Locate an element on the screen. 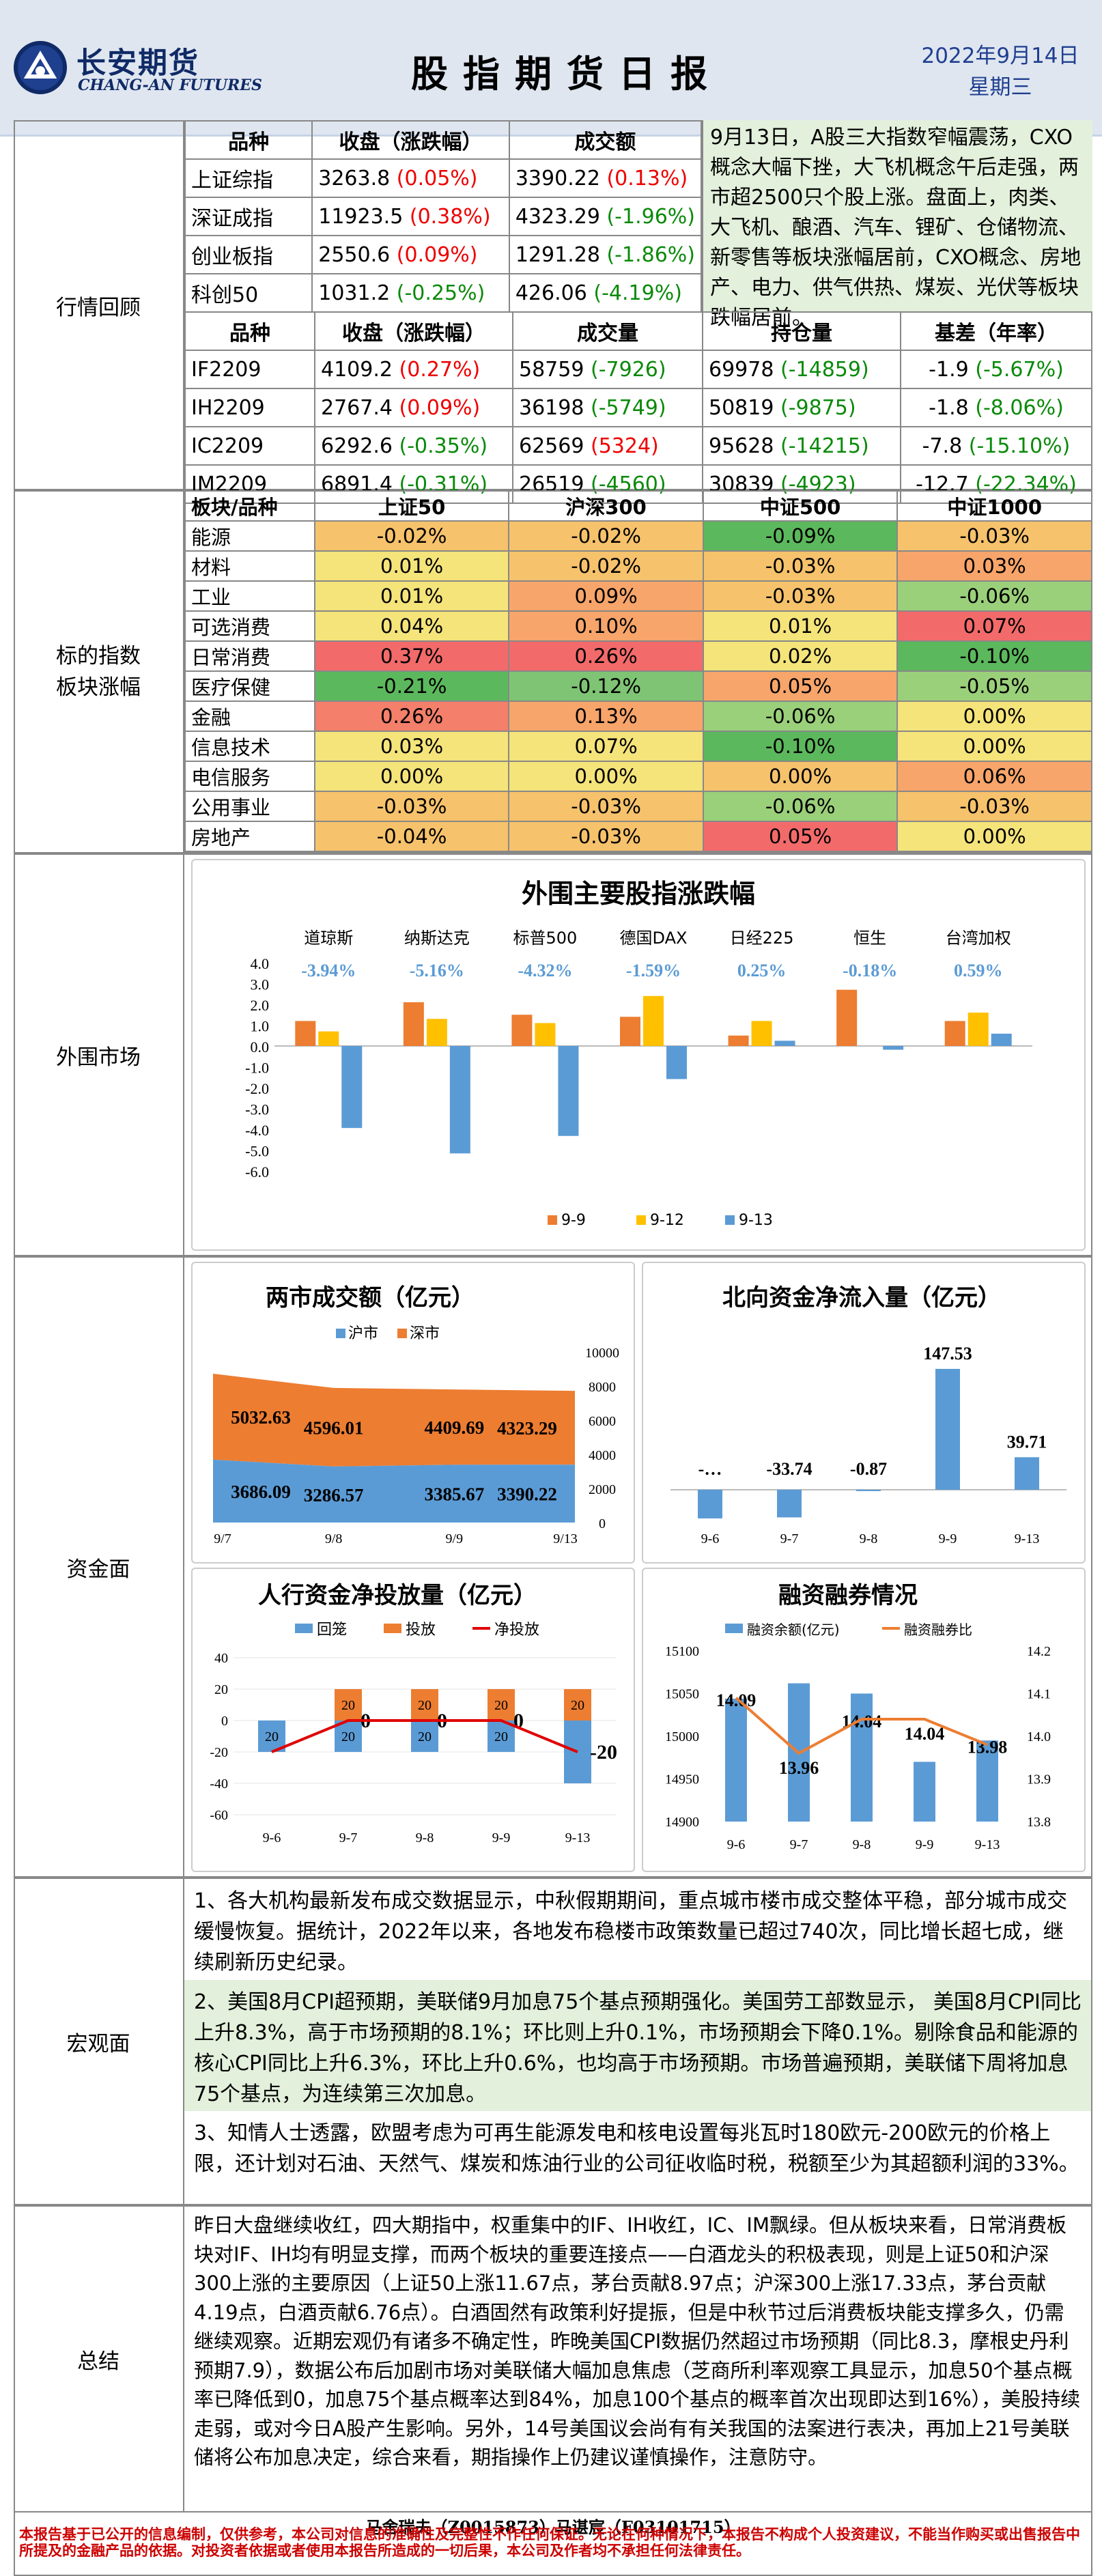 The width and height of the screenshot is (1102, 2576). heat-cell: -0.09% is located at coordinates (800, 536).